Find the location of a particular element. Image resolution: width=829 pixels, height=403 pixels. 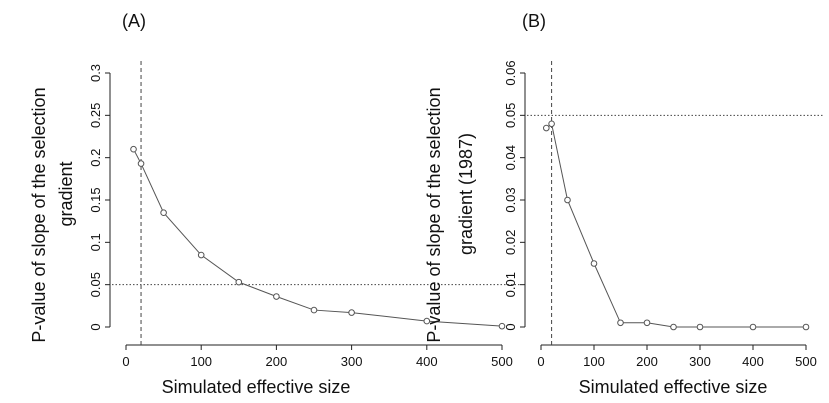

y-axis-label-a-line1: P-value of slope of the selection is located at coordinates (39, 214).